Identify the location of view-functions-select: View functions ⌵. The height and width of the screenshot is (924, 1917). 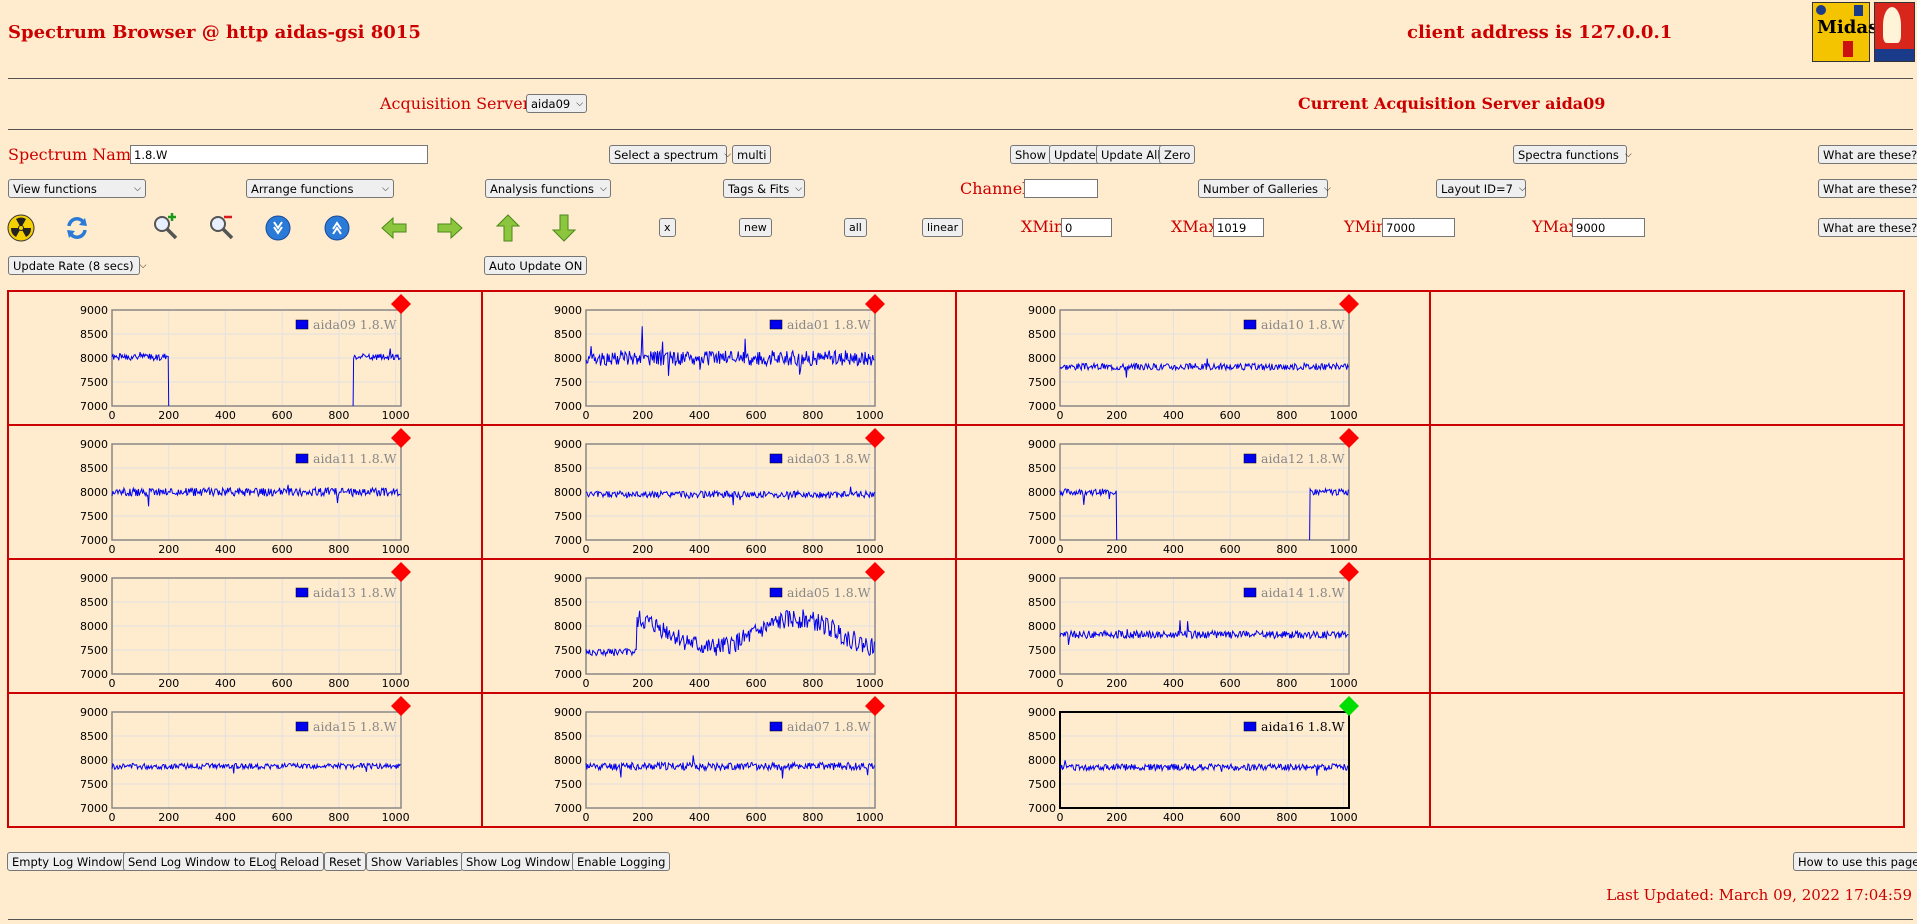
(77, 188).